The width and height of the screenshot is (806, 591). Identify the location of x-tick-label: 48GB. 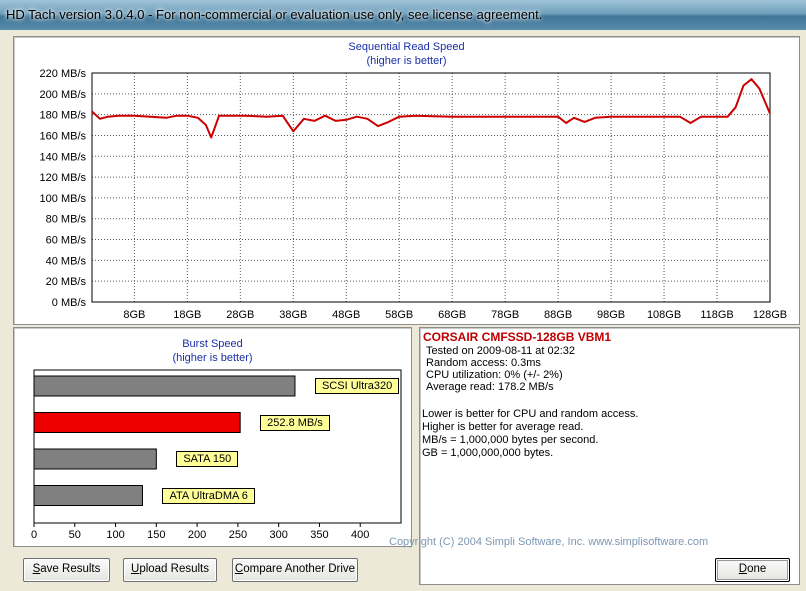
(346, 315).